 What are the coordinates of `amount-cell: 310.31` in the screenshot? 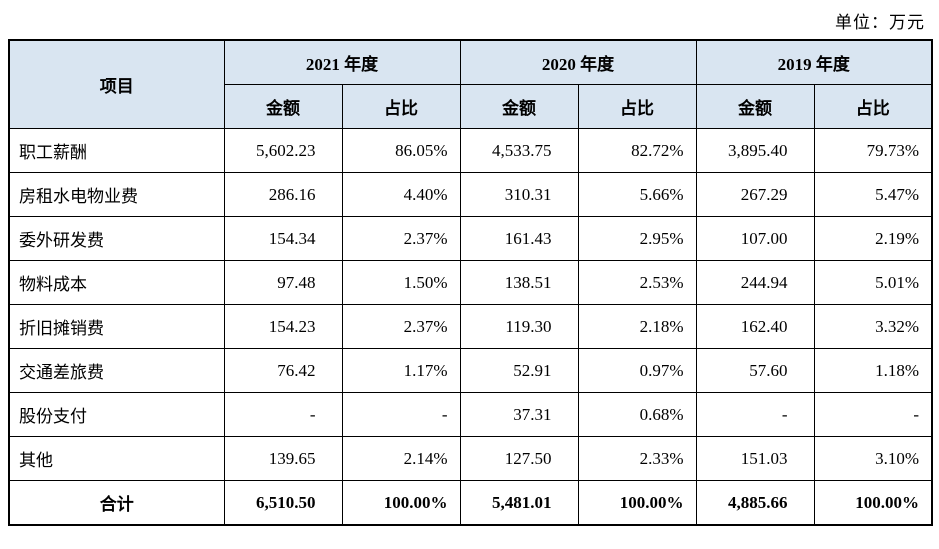 It's located at (519, 194).